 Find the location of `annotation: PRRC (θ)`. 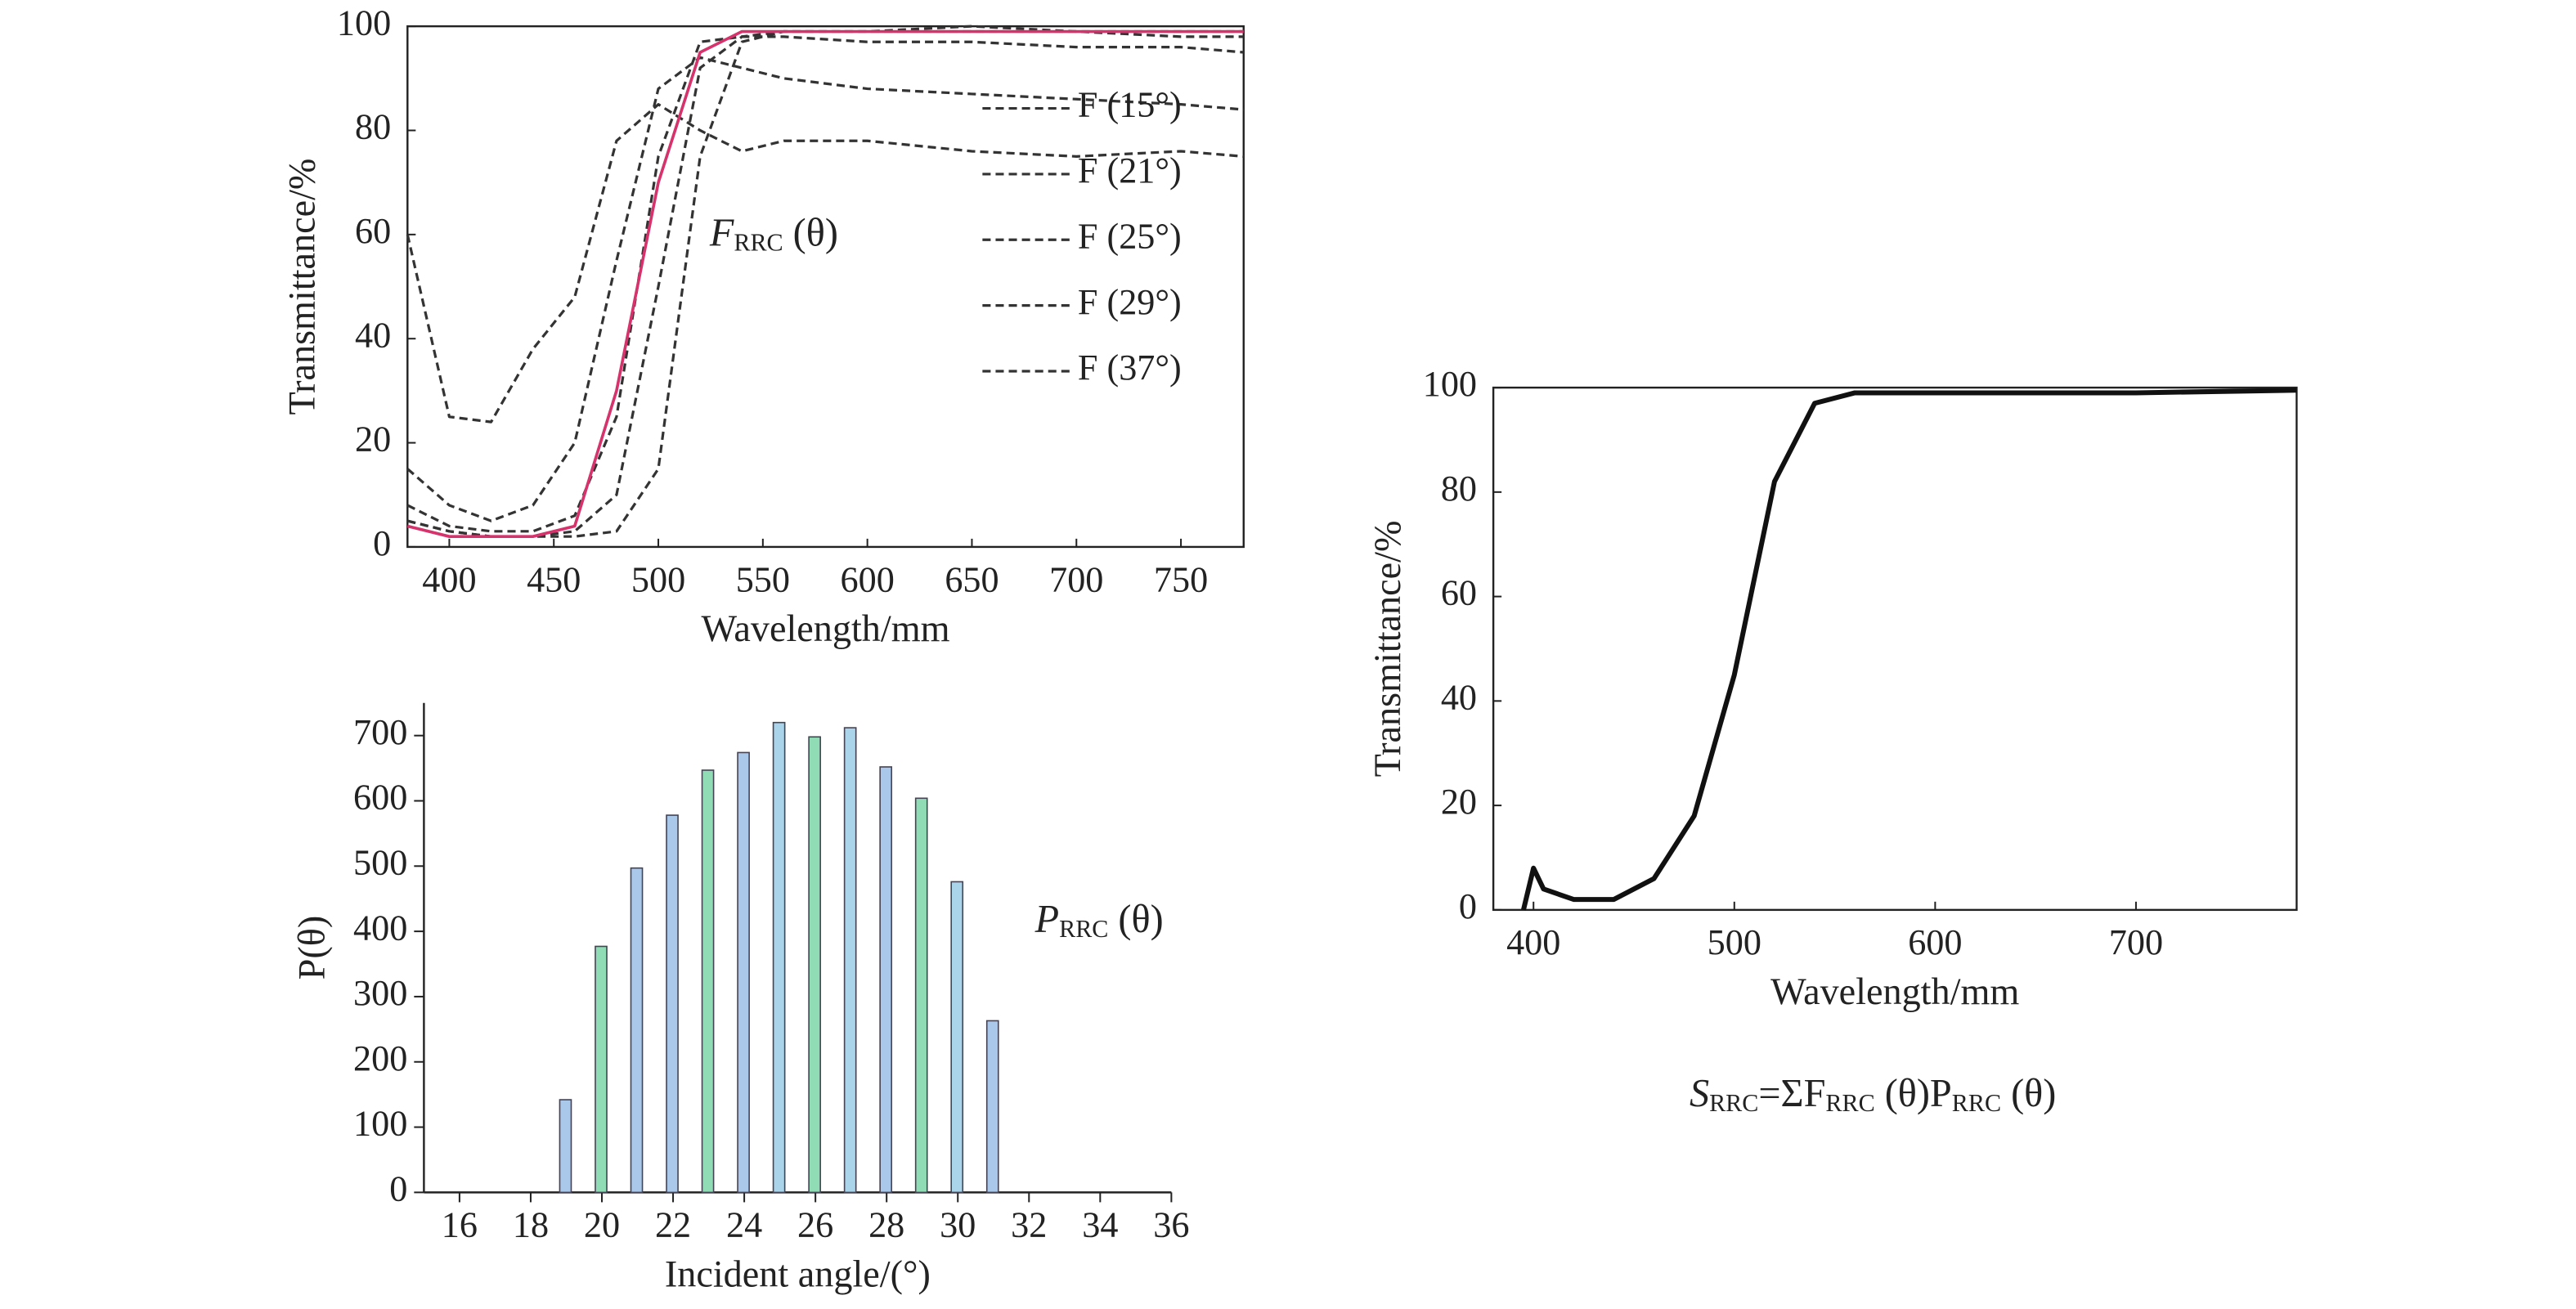

annotation: PRRC (θ) is located at coordinates (1099, 920).